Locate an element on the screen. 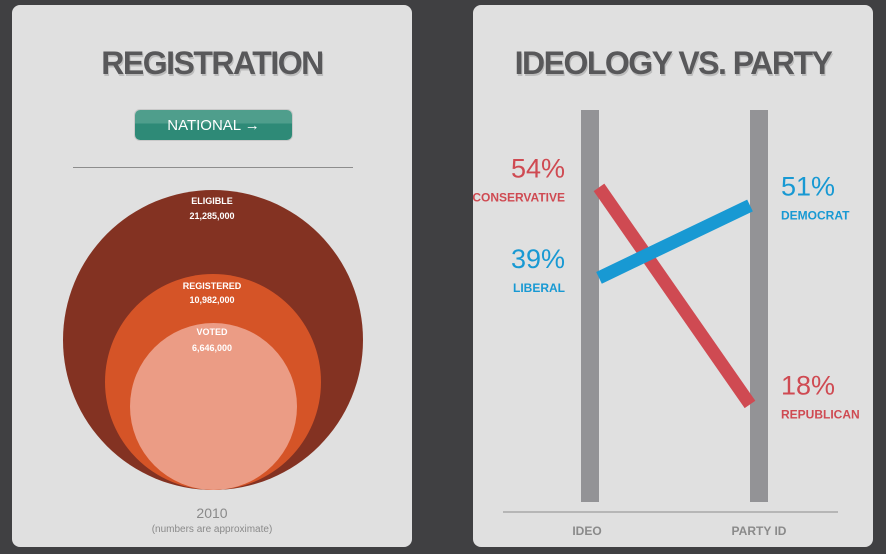 This screenshot has width=886, height=554. year-label: 2010 is located at coordinates (212, 513).